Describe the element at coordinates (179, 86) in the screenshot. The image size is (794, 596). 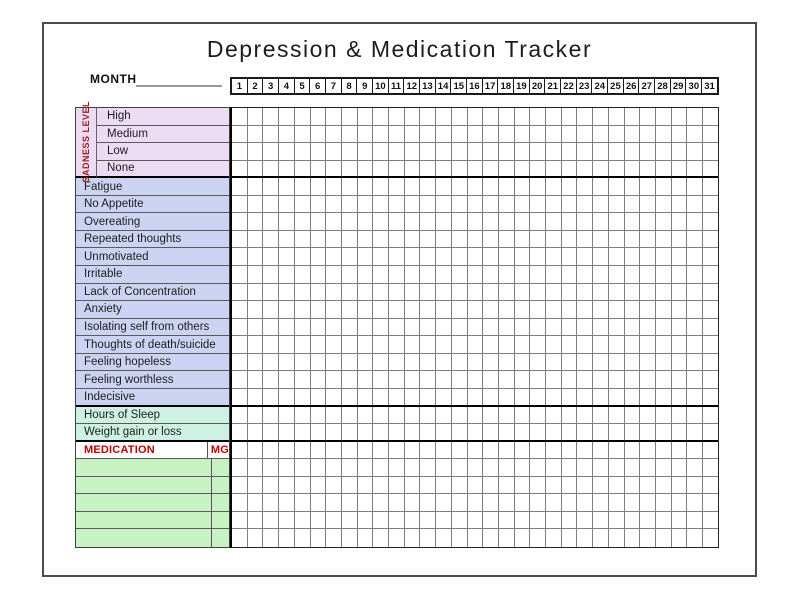
I see `month-fill-in-line` at that location.